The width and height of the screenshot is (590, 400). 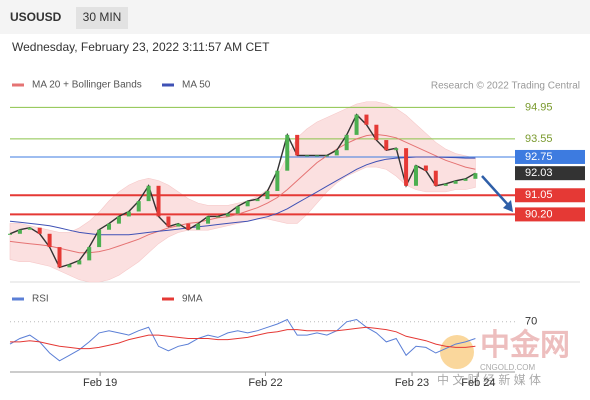 I want to click on legend-label: MA 20 + Bollinger Bands, so click(x=87, y=85).